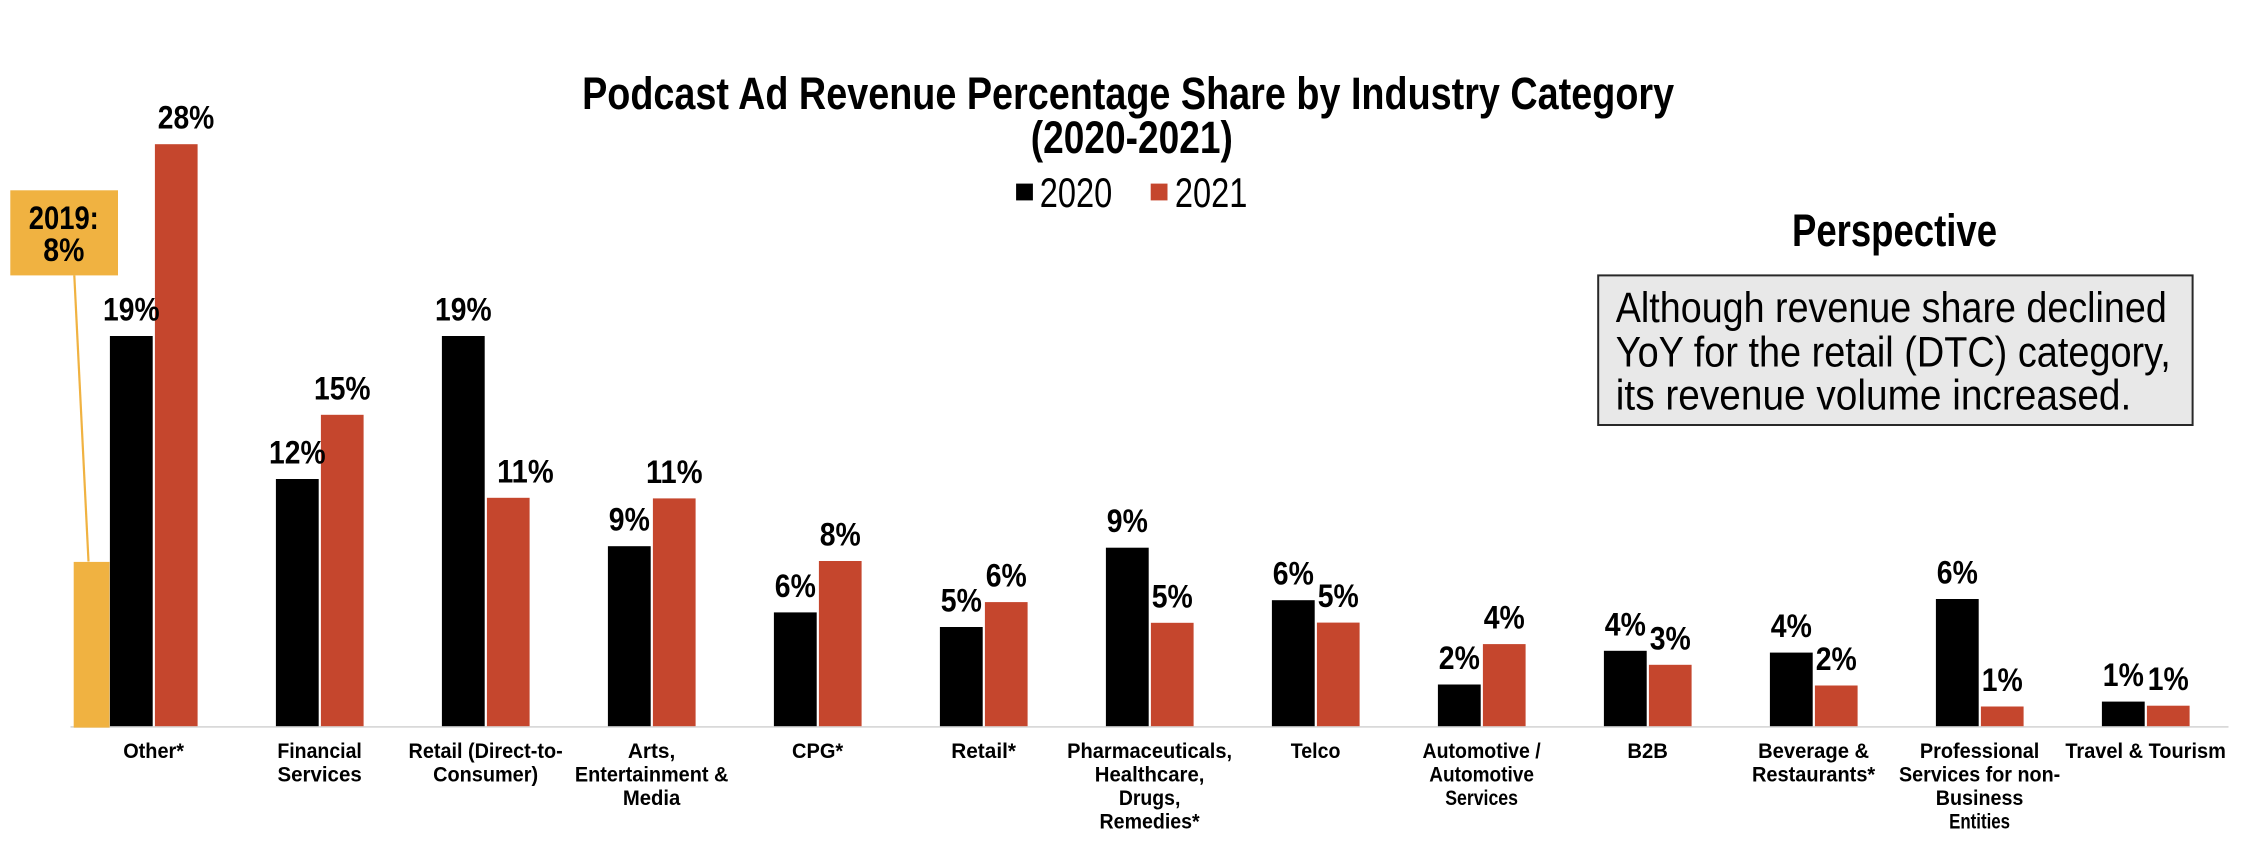 Image resolution: width=2242 pixels, height=846 pixels. Describe the element at coordinates (1670, 638) in the screenshot. I see `svg-text: 3%` at that location.